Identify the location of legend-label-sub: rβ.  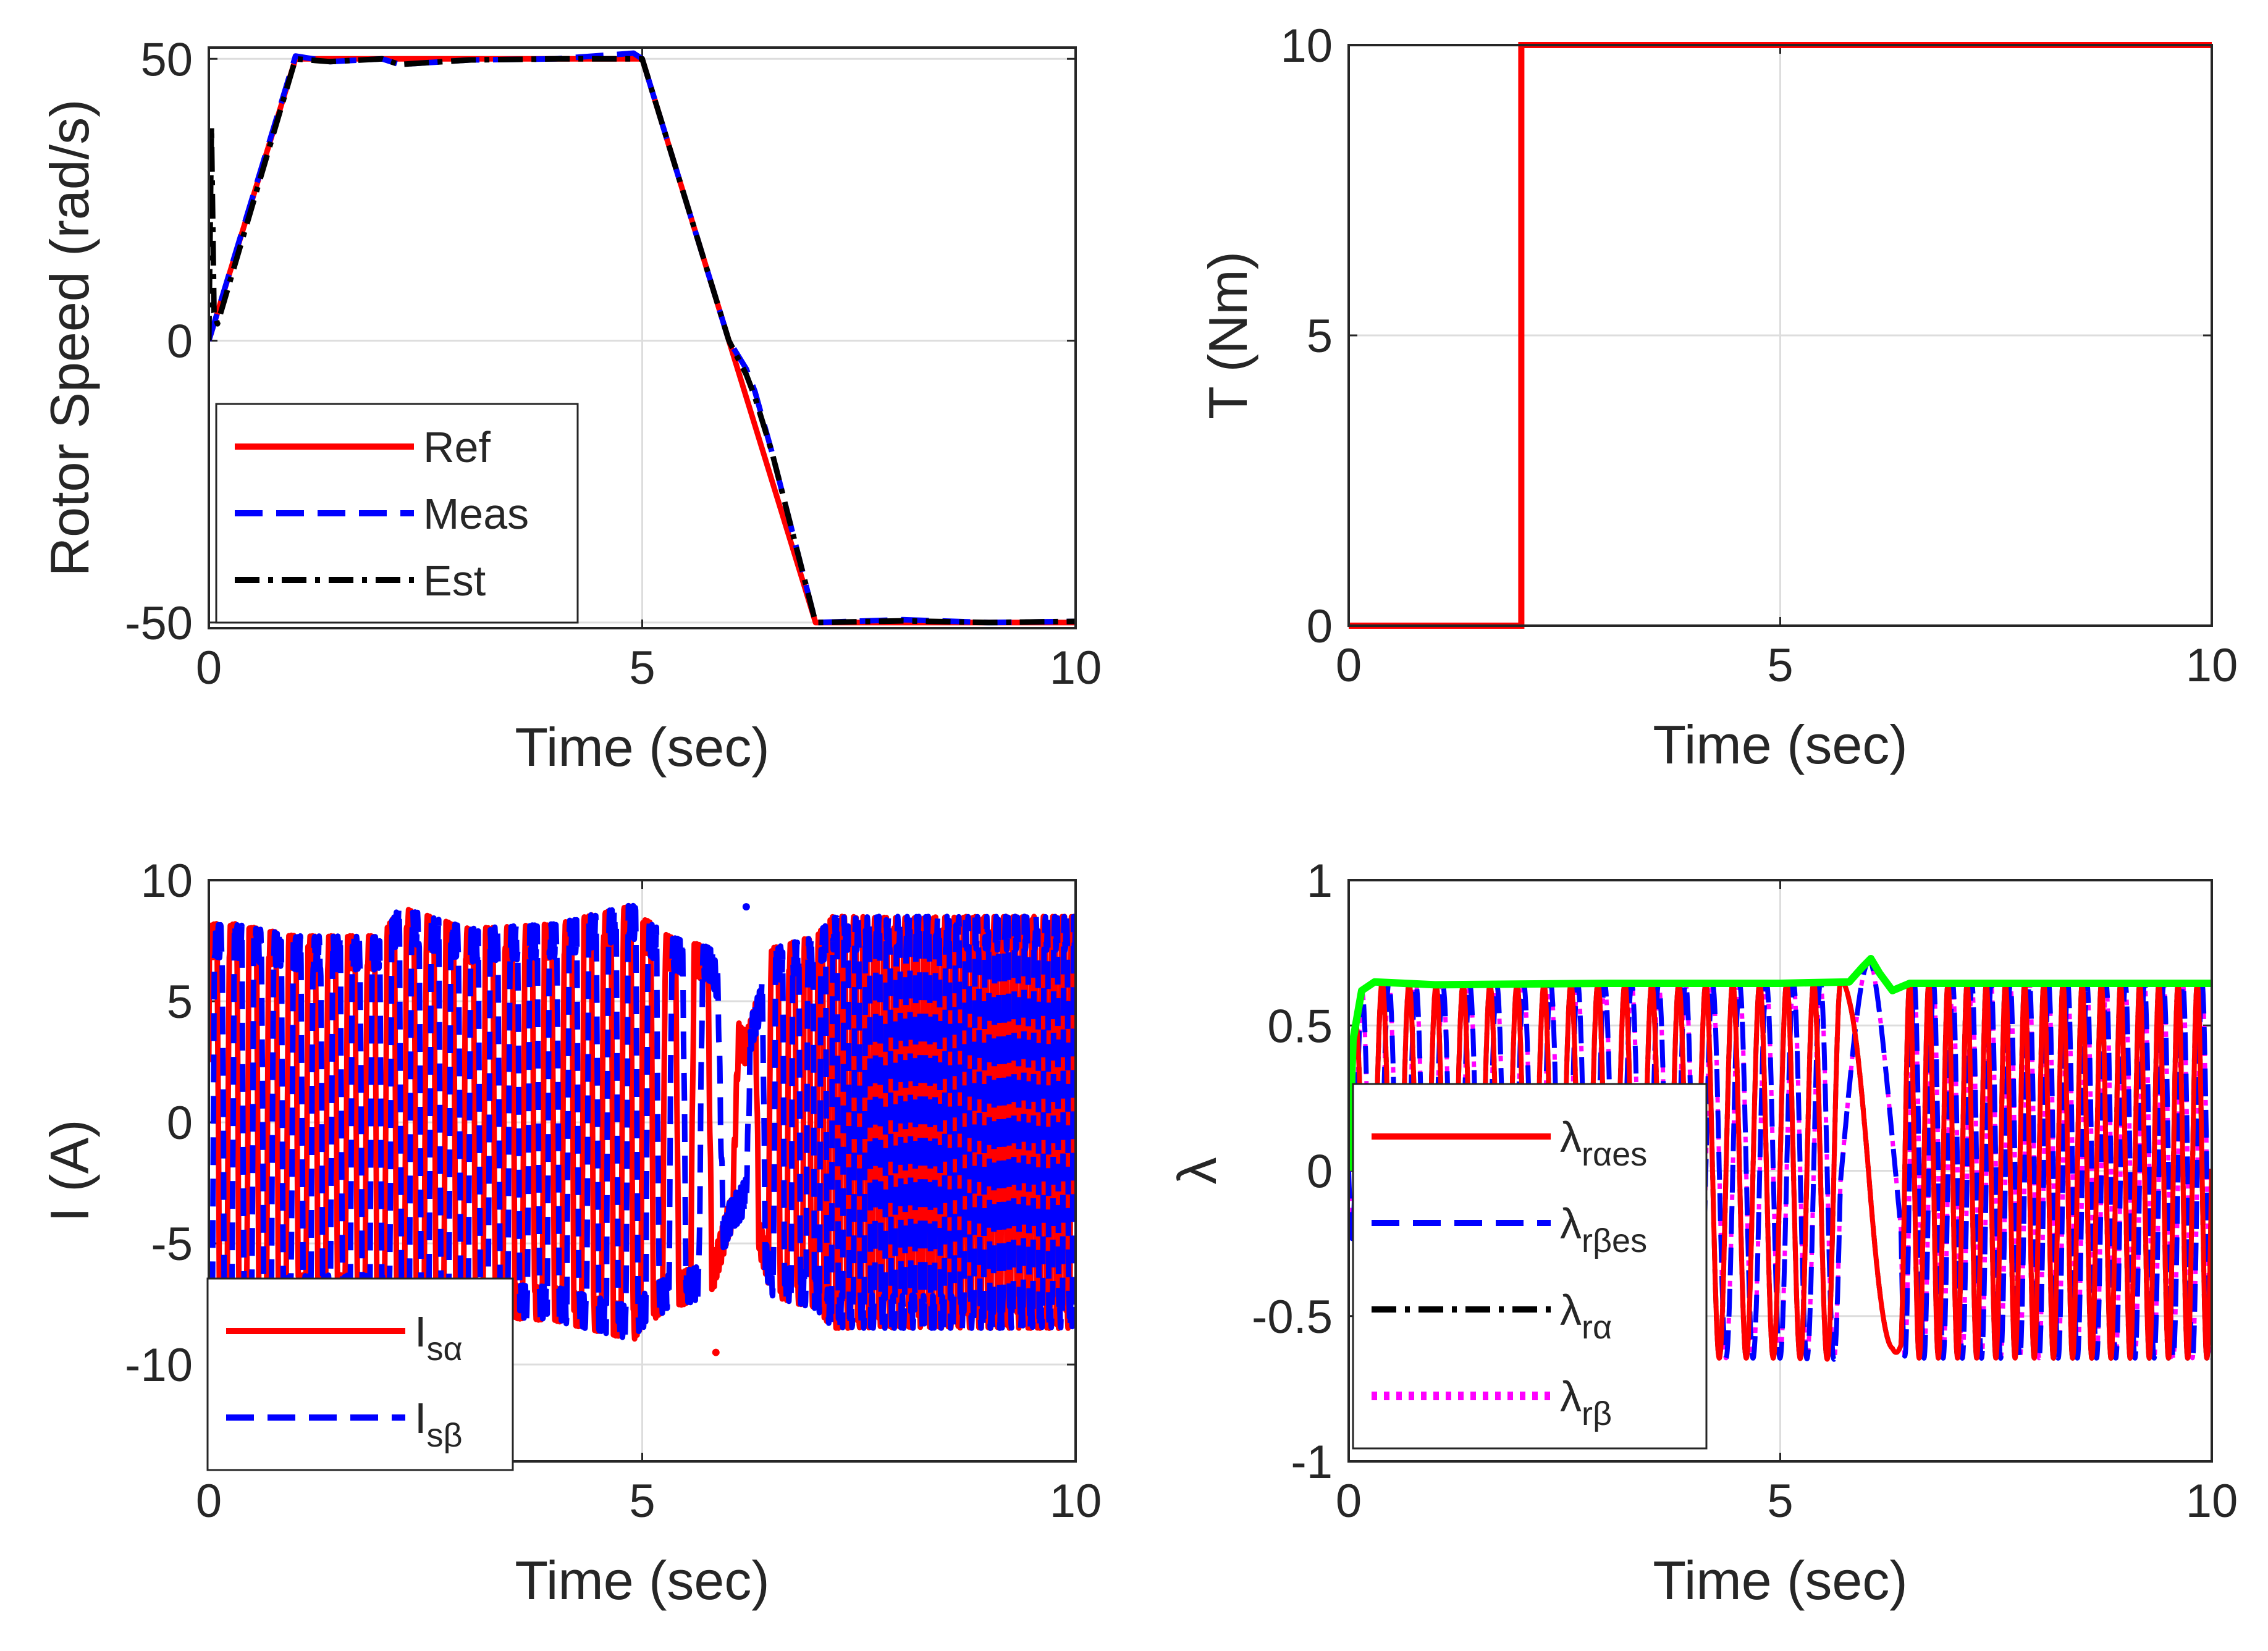
(1597, 1413).